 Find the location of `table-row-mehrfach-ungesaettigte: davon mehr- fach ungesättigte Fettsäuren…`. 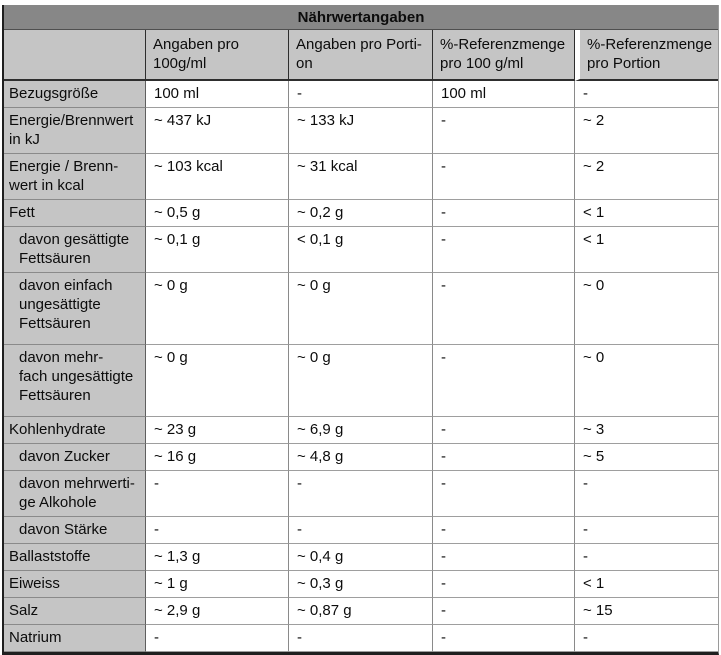

table-row-mehrfach-ungesaettigte: davon mehr- fach ungesättigte Fettsäuren… is located at coordinates (361, 381).